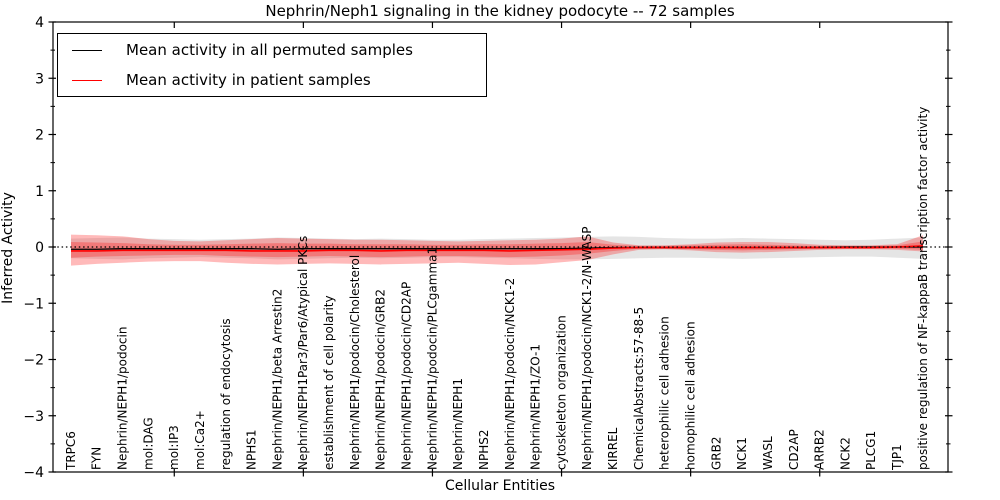 This screenshot has width=1000, height=500. I want to click on x-axis-label: Cellular Entities, so click(500, 486).